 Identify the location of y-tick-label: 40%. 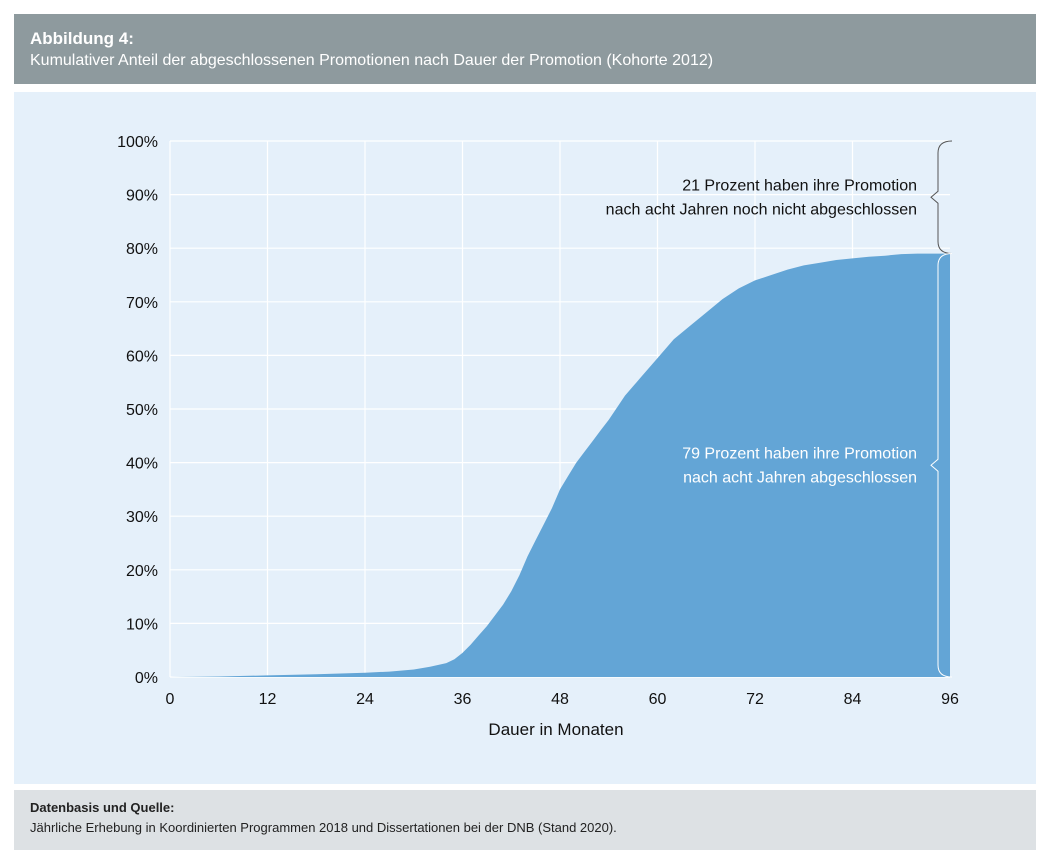
(142, 464).